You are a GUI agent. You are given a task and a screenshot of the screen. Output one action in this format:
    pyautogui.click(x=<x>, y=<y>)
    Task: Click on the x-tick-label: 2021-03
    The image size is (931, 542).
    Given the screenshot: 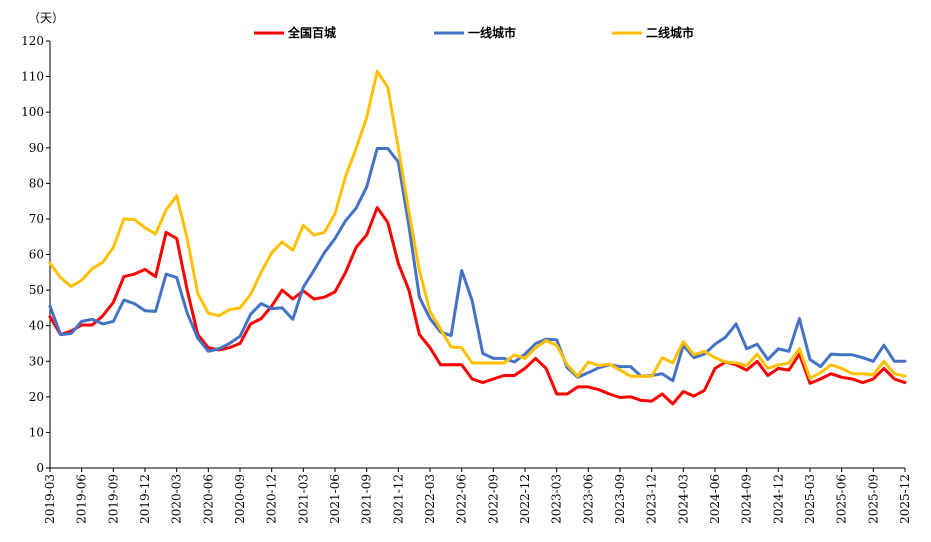 What is the action you would take?
    pyautogui.click(x=303, y=499)
    